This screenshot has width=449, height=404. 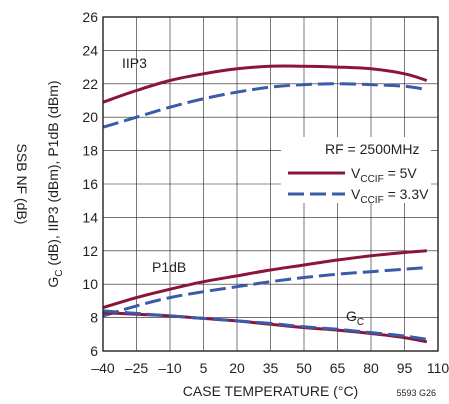 I want to click on x-tick-label: –40, so click(x=103, y=368).